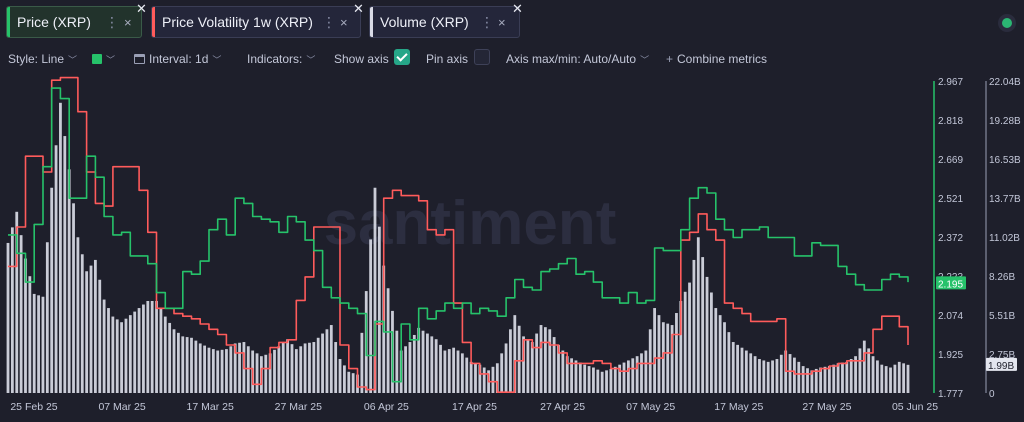 Image resolution: width=1024 pixels, height=422 pixels. I want to click on color-picker: ﹀, so click(103, 59).